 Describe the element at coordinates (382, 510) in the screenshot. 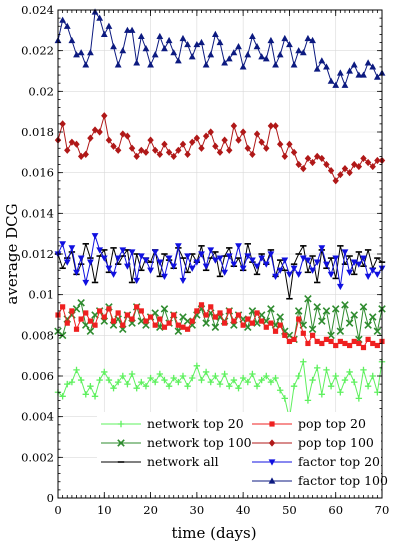

I see `x-tick-label: 70` at that location.